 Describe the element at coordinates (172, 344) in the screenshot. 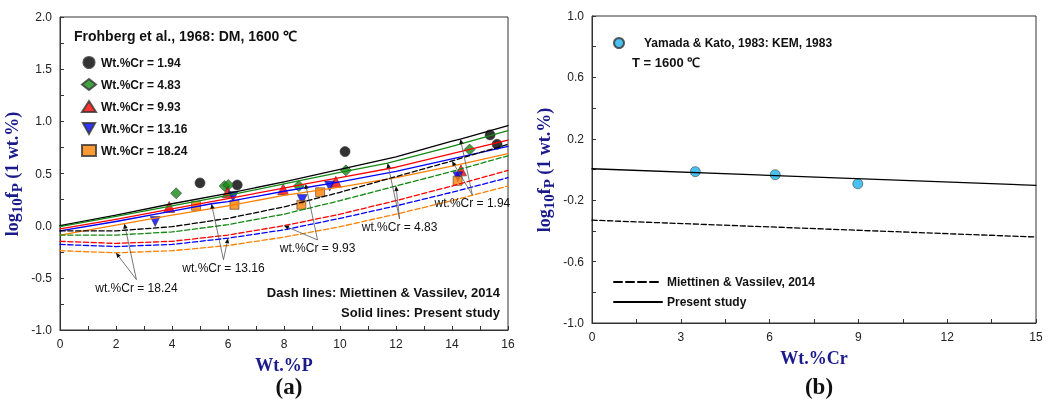

I see `x-tick-label: 4` at that location.